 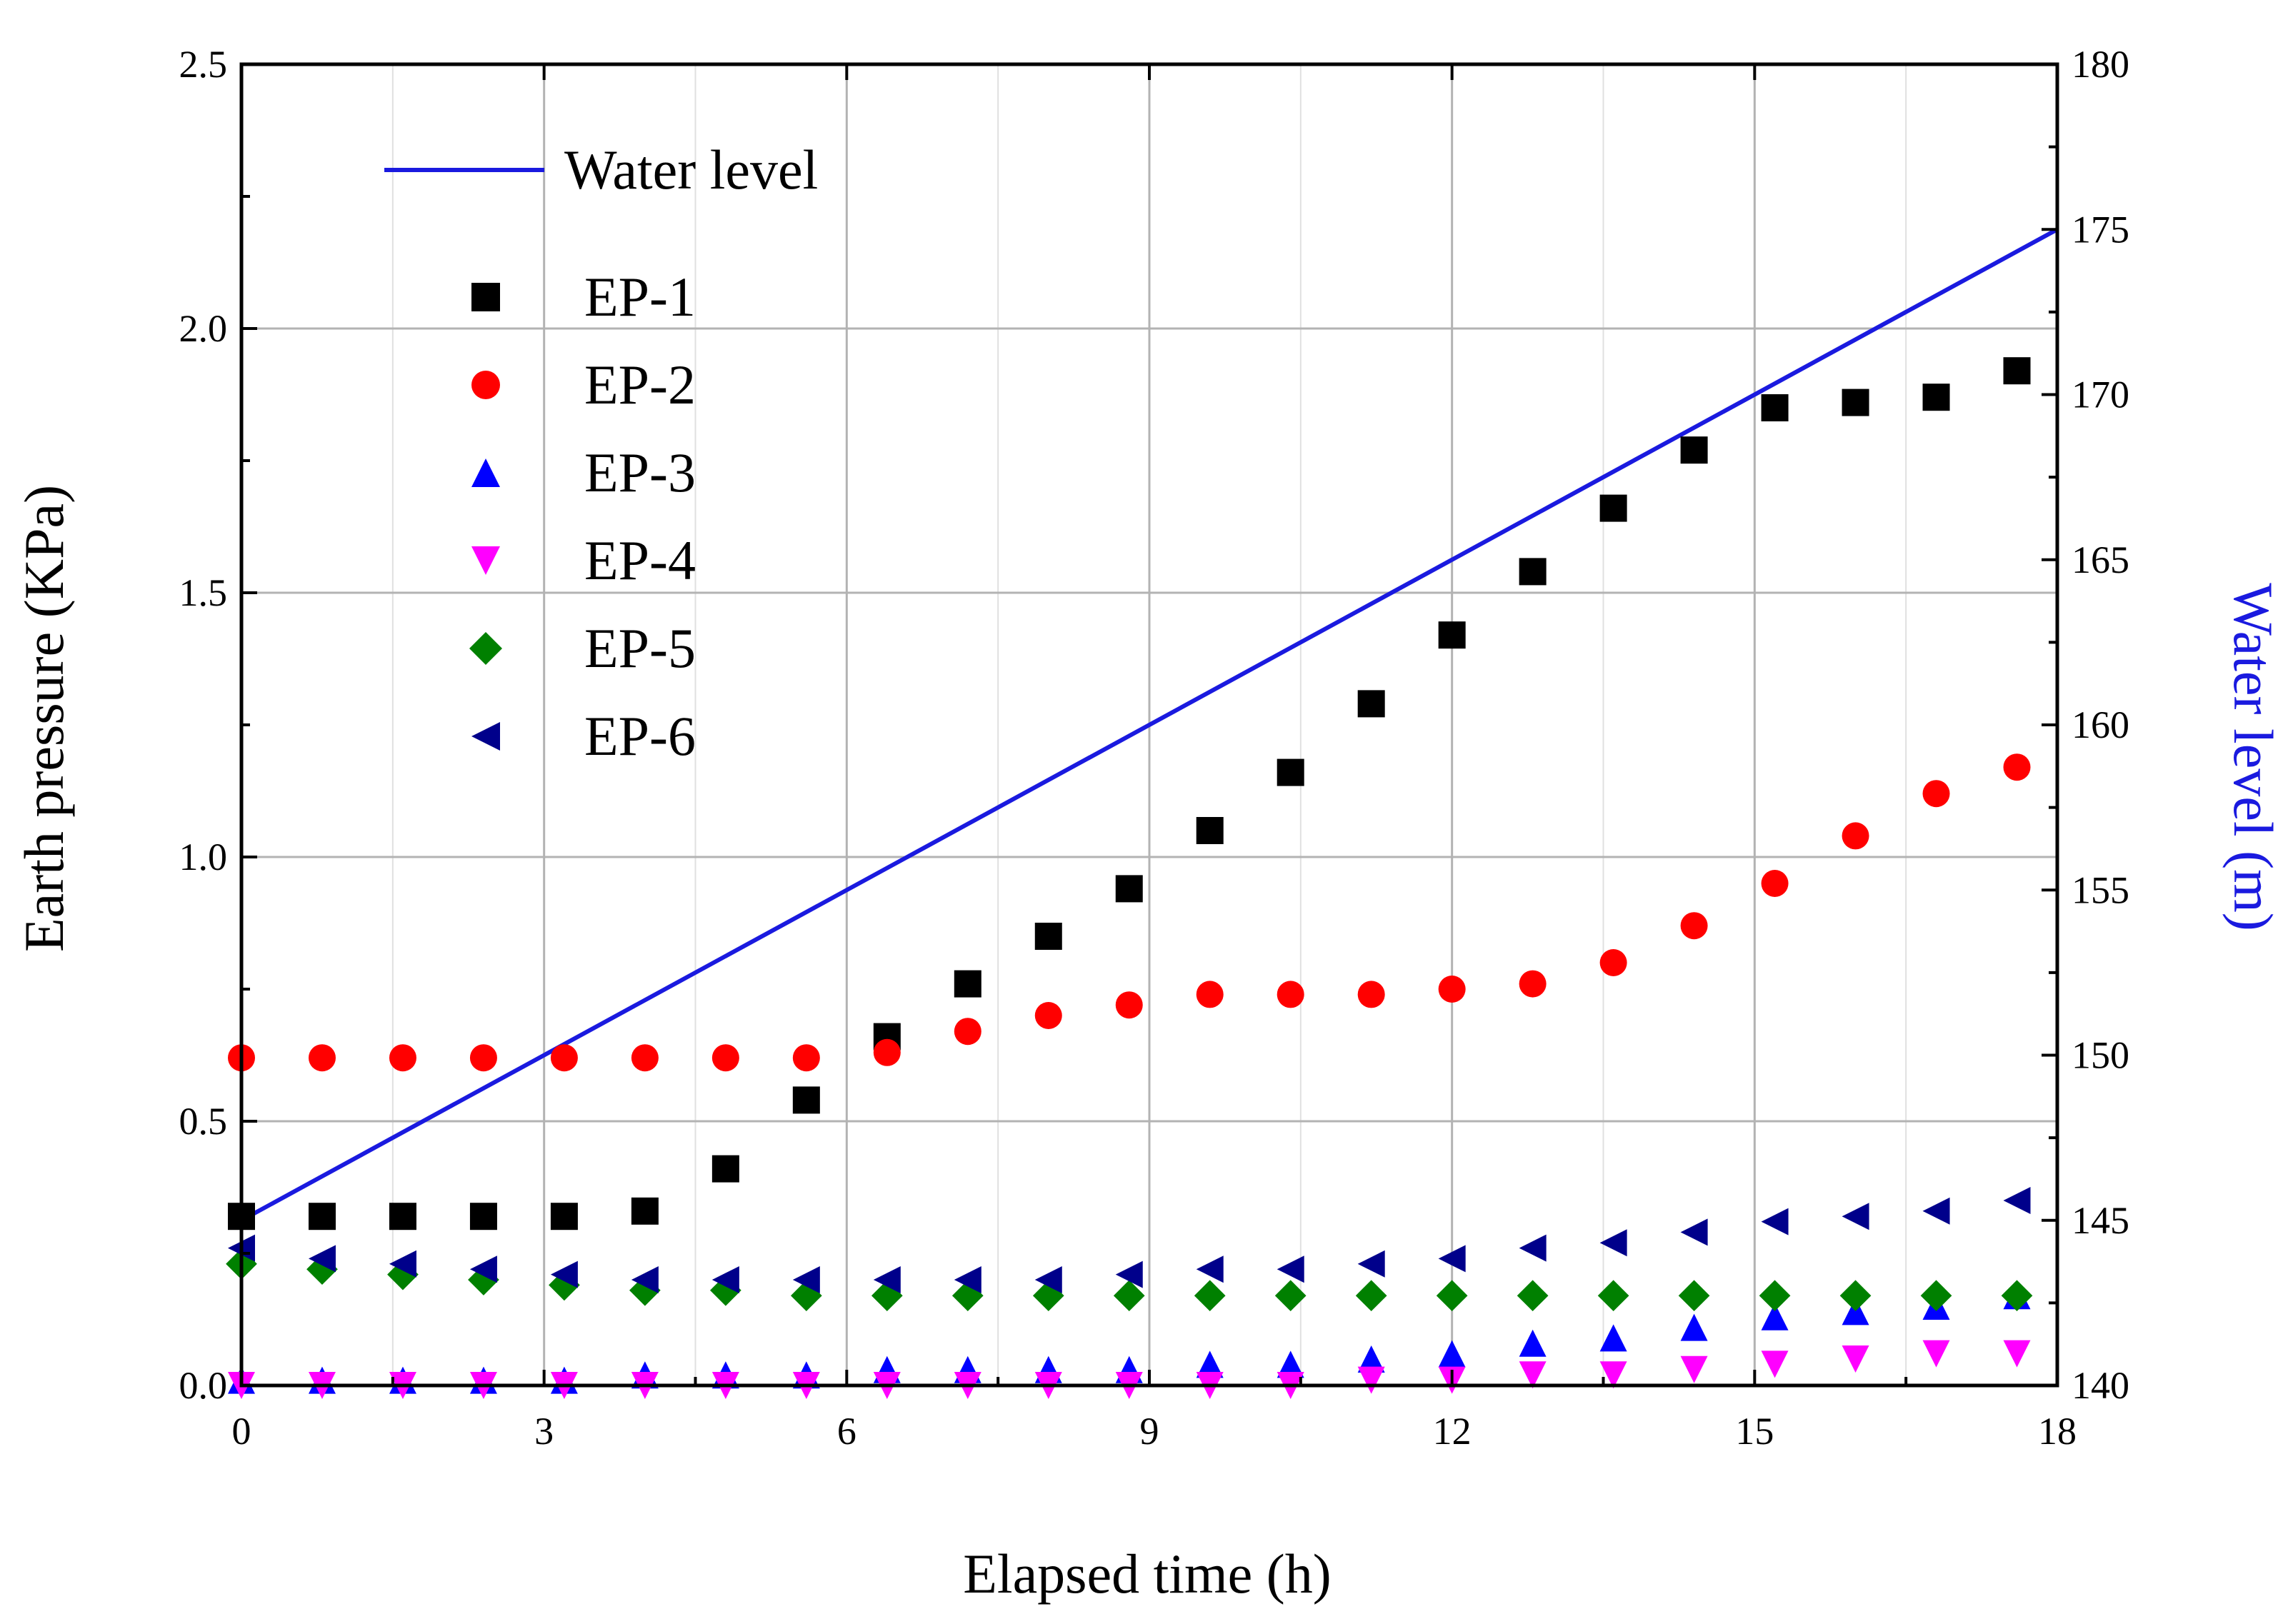 What do you see at coordinates (2100, 64) in the screenshot?
I see `y2-tick-label: 180` at bounding box center [2100, 64].